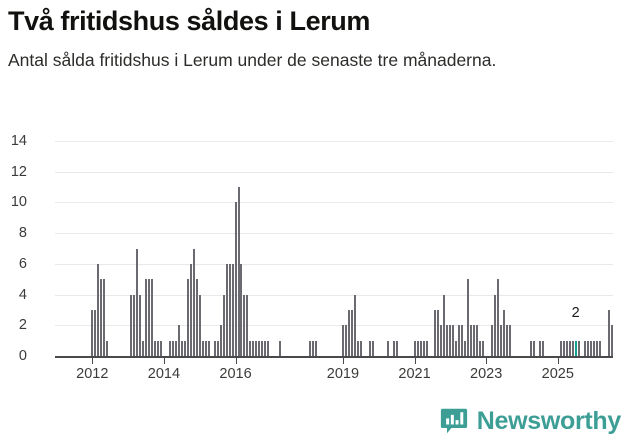 This screenshot has height=444, width=631. I want to click on brand-name: Newsworthy, so click(549, 420).